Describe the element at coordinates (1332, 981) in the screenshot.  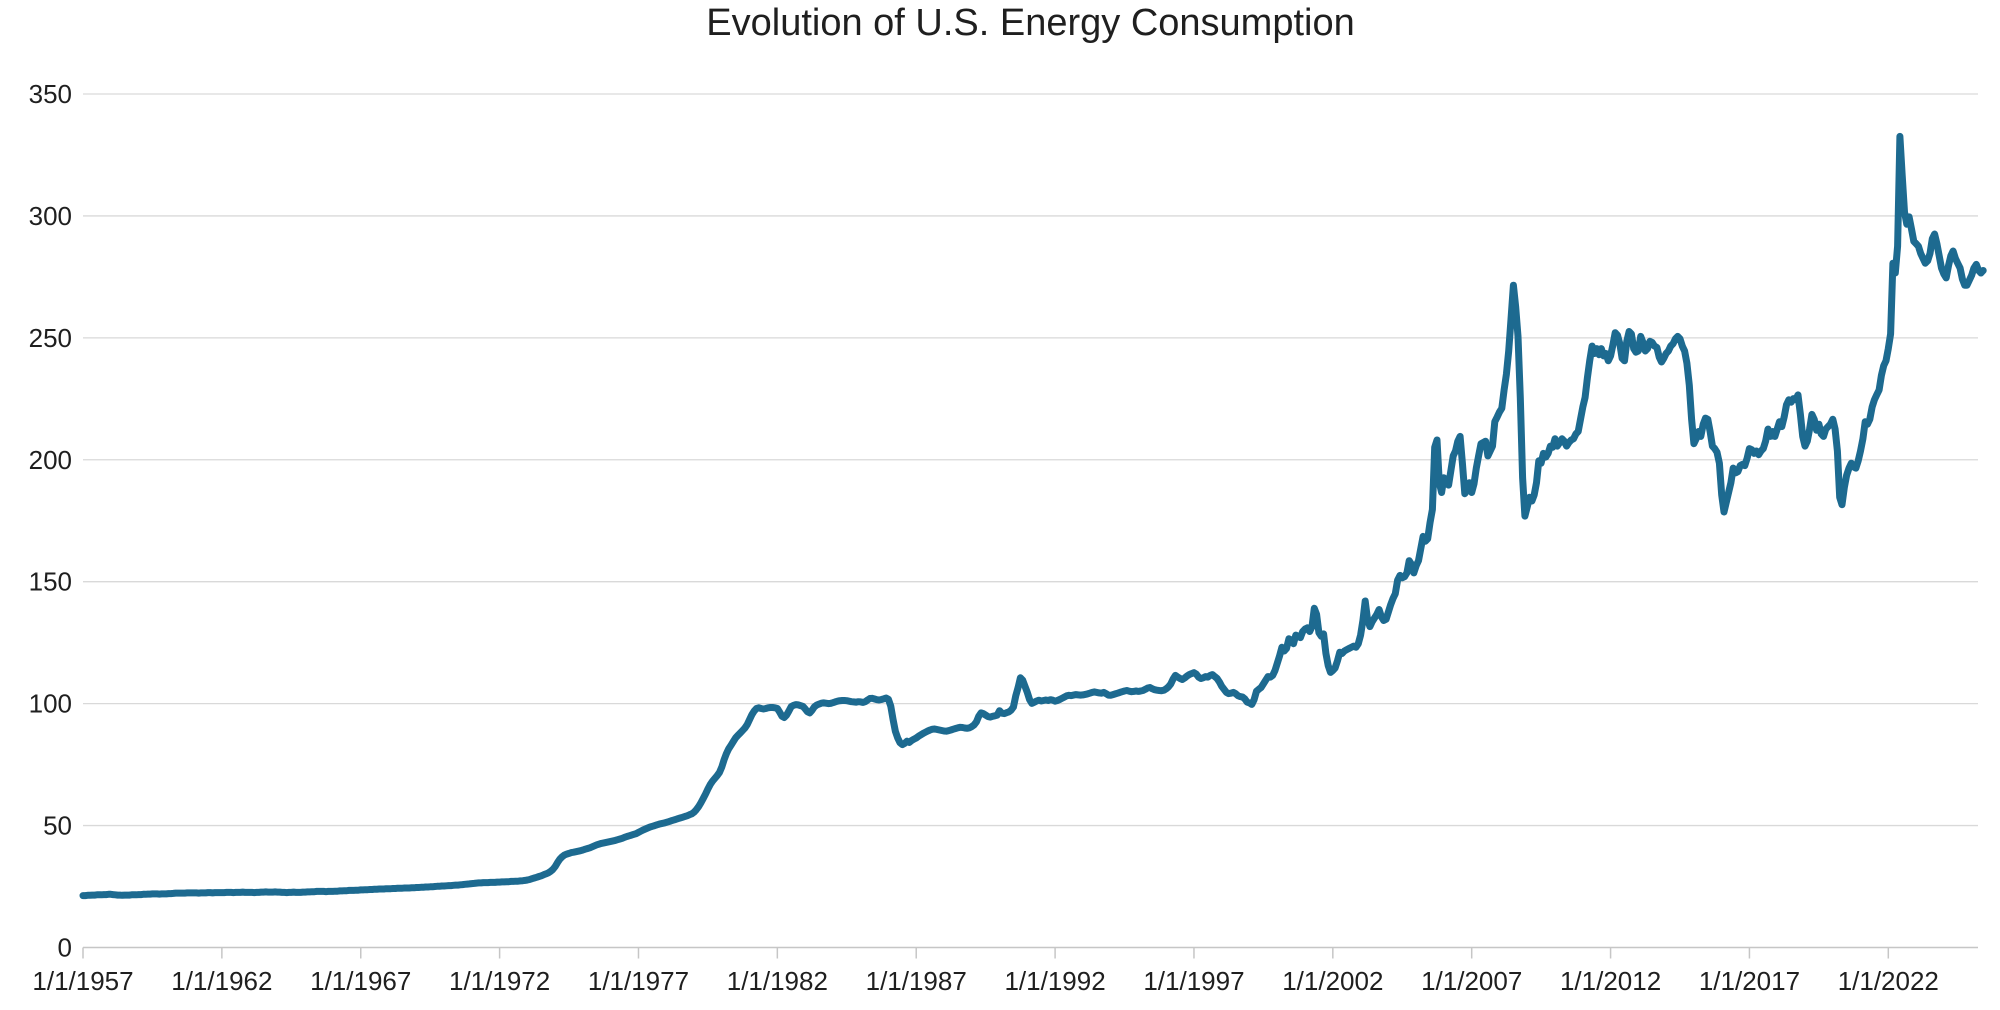
I see `x-tick-label: 1/1/2002` at that location.